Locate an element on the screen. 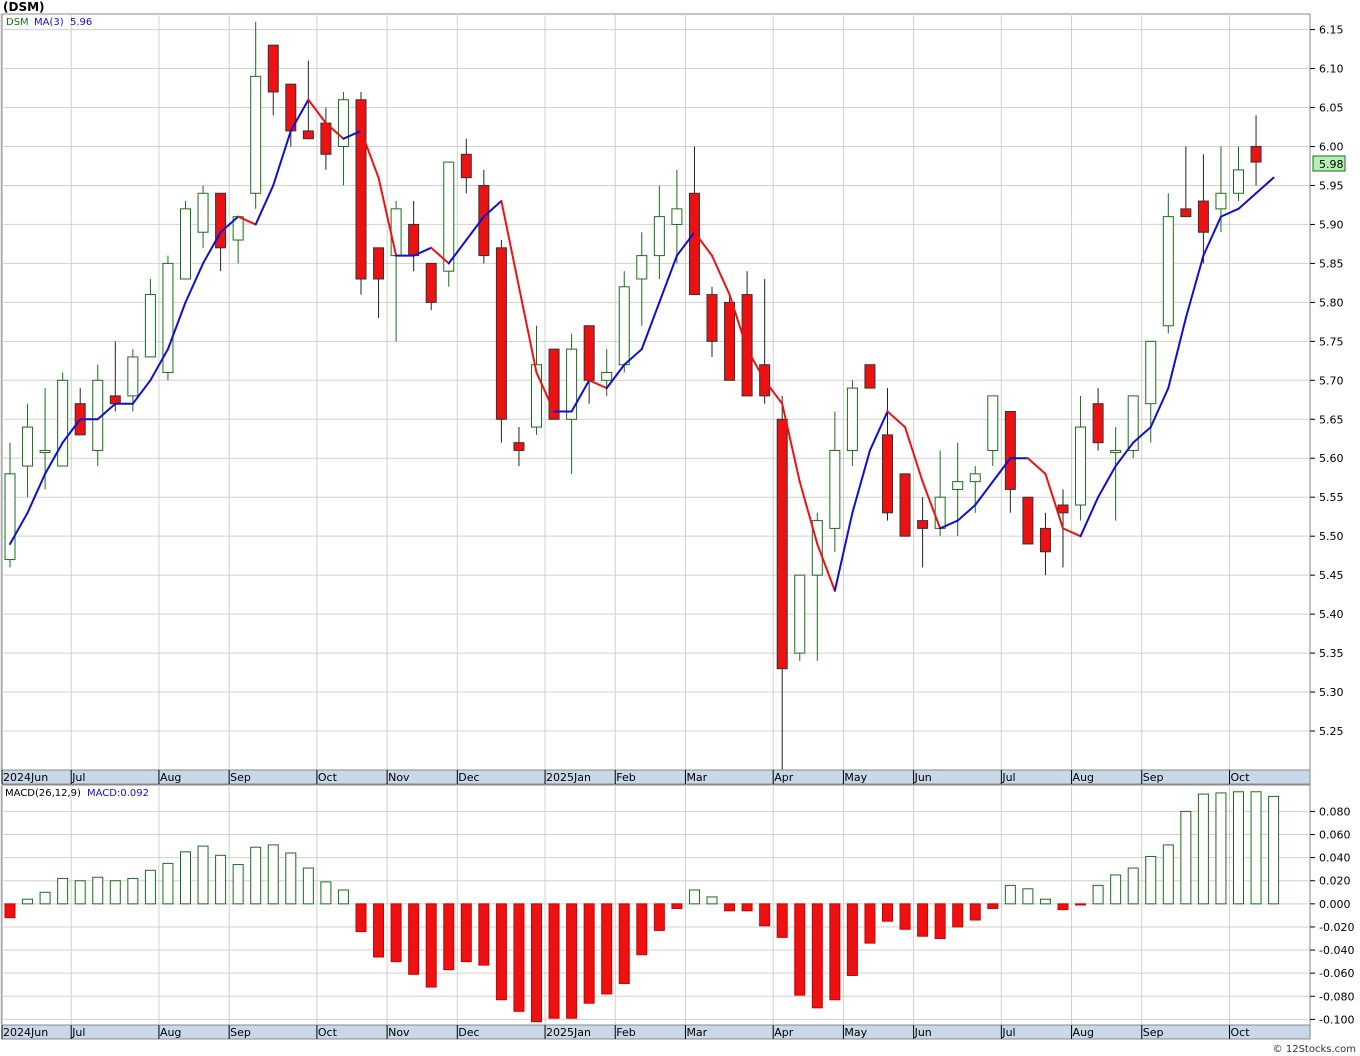 Image resolution: width=1360 pixels, height=1056 pixels. price-tick-label: 5.55 is located at coordinates (1331, 497).